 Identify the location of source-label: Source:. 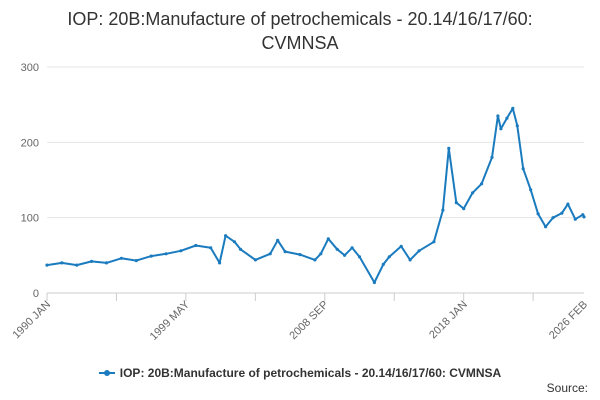
(567, 388).